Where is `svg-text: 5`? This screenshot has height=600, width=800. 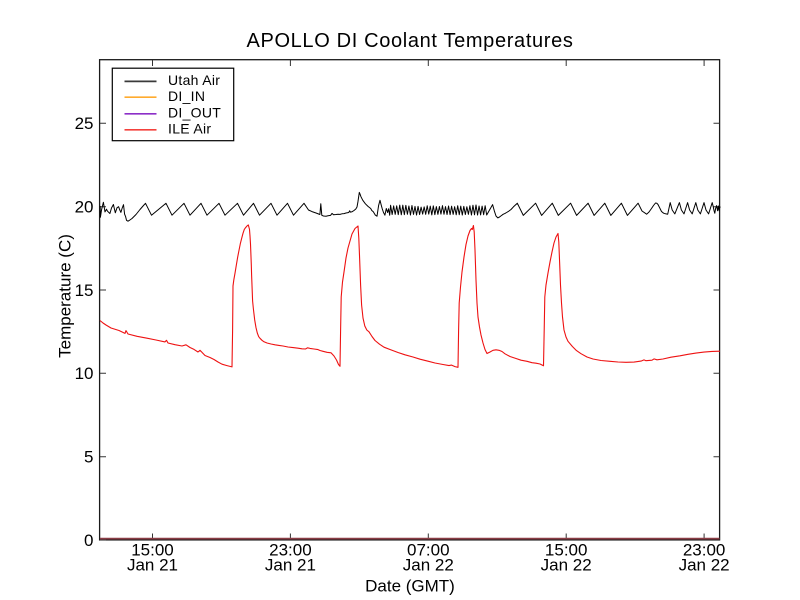
svg-text: 5 is located at coordinates (88, 457).